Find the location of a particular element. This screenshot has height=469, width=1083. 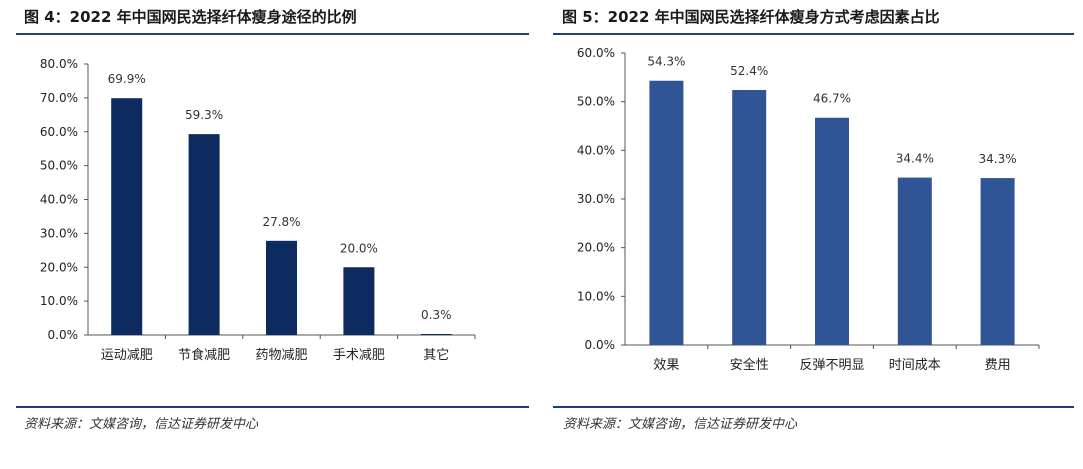

y-tick-label: 80.0% is located at coordinates (59, 64).